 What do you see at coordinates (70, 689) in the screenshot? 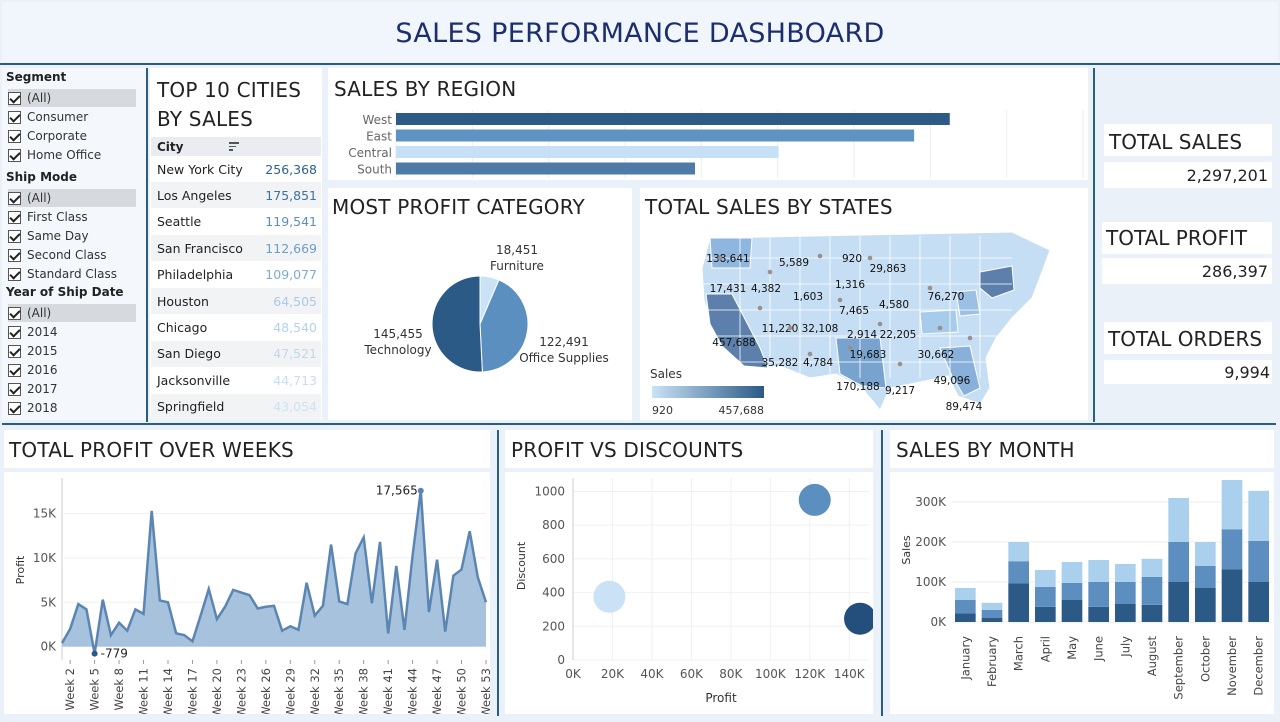
I see `x-tick-label: Week 2` at bounding box center [70, 689].